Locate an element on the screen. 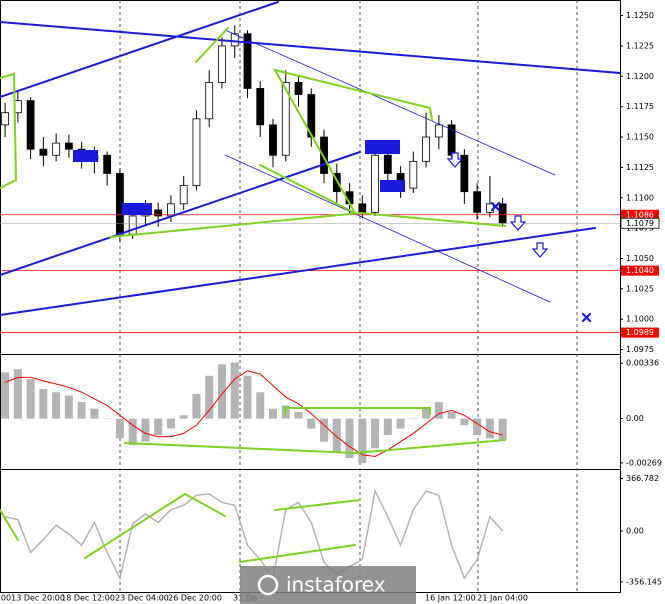  y-tick-label: 1.1050 is located at coordinates (640, 258).